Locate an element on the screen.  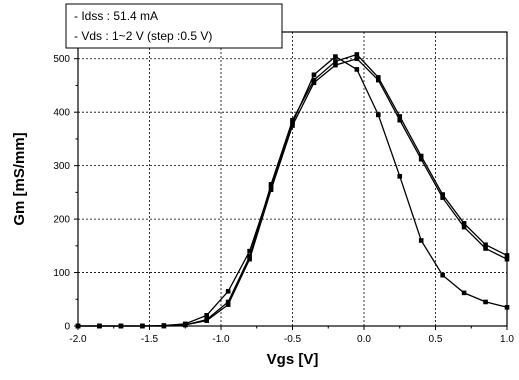
x-tick-label: 1.0 is located at coordinates (507, 339).